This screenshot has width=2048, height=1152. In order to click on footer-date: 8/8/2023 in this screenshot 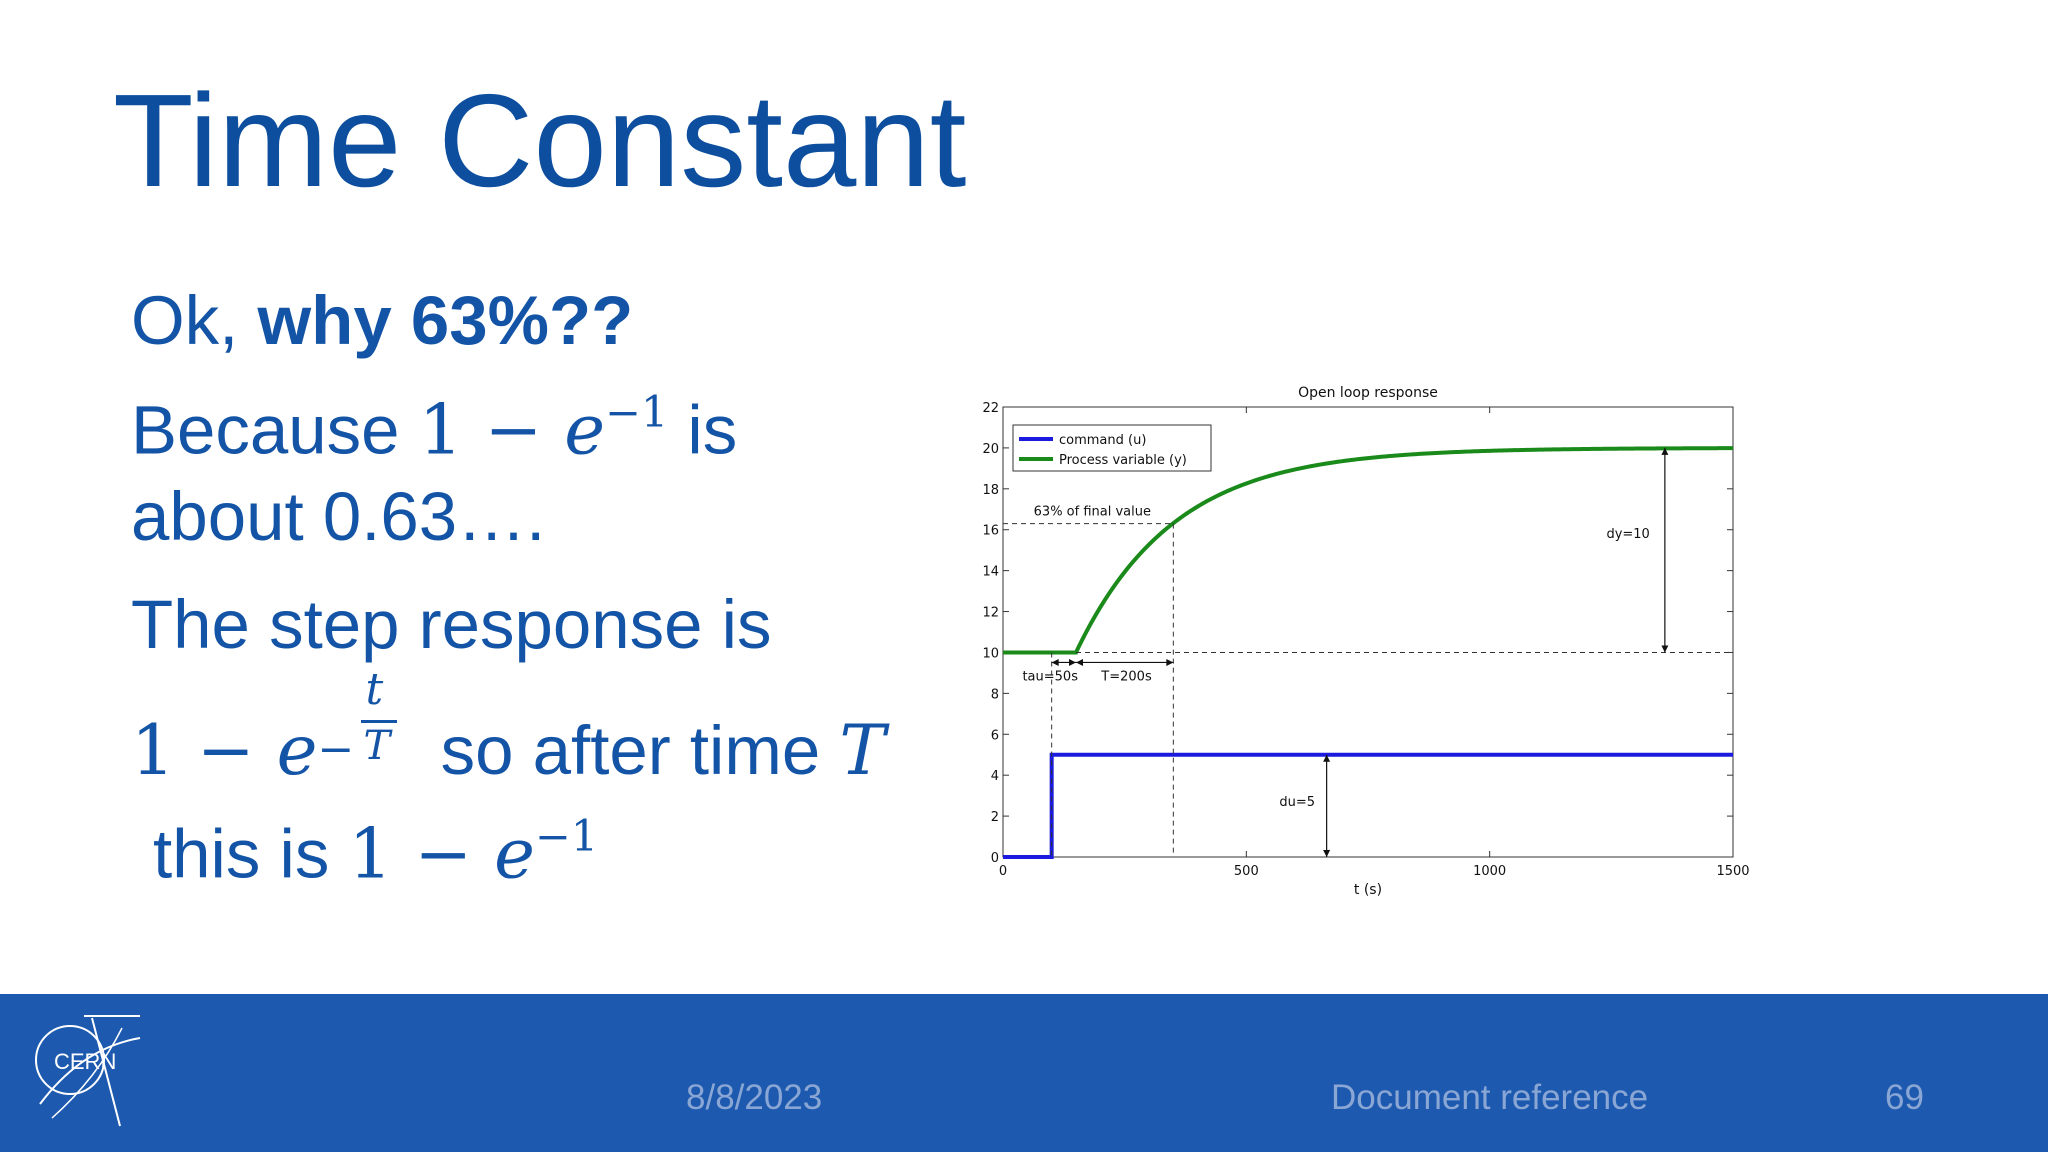, I will do `click(754, 1097)`.